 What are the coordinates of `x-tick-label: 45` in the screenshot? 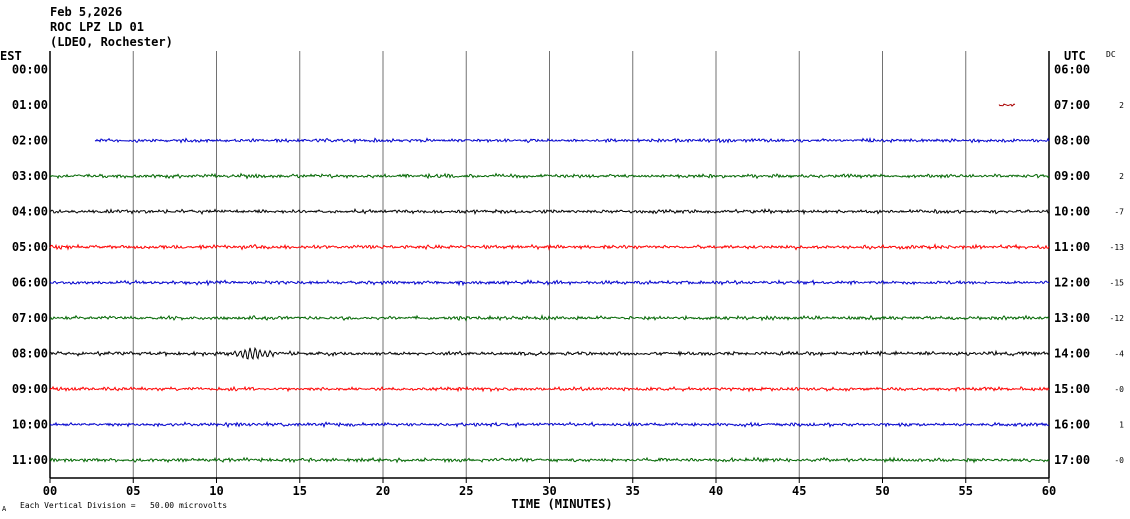 It's located at (799, 491).